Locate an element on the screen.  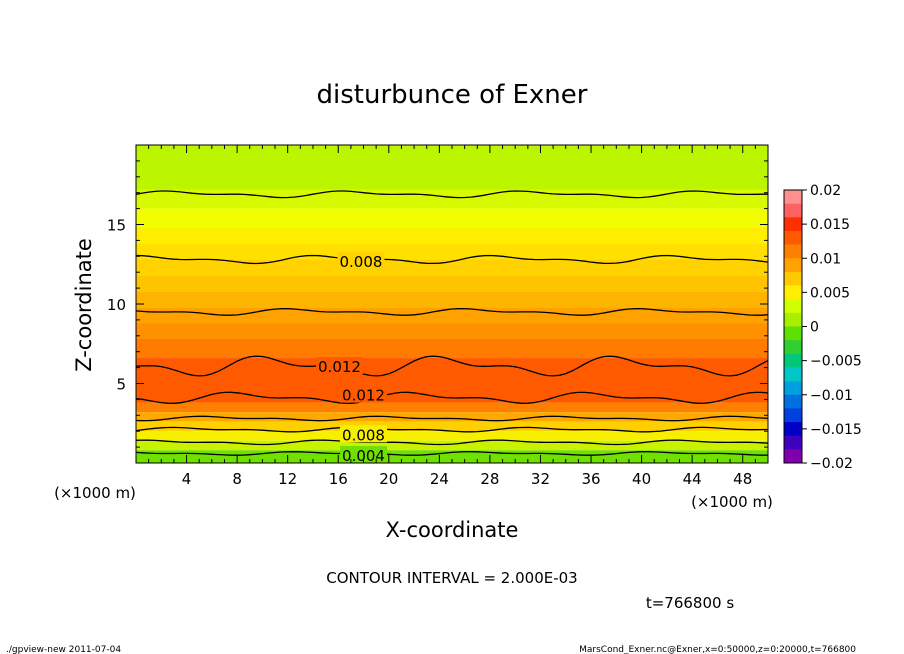
contour-interval: CONTOUR INTERVAL = 2.000E-03 is located at coordinates (451, 578).